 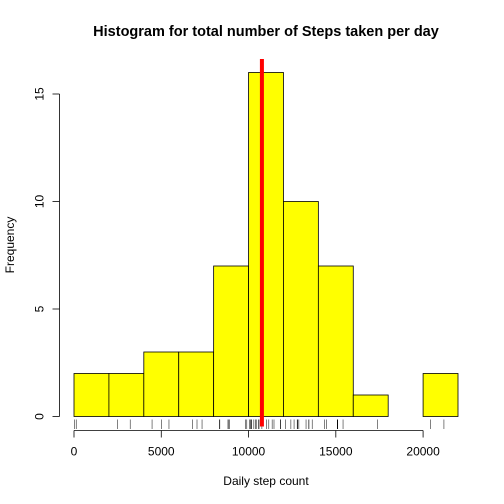 I want to click on x-tick-label-4: 20000, so click(x=423, y=452).